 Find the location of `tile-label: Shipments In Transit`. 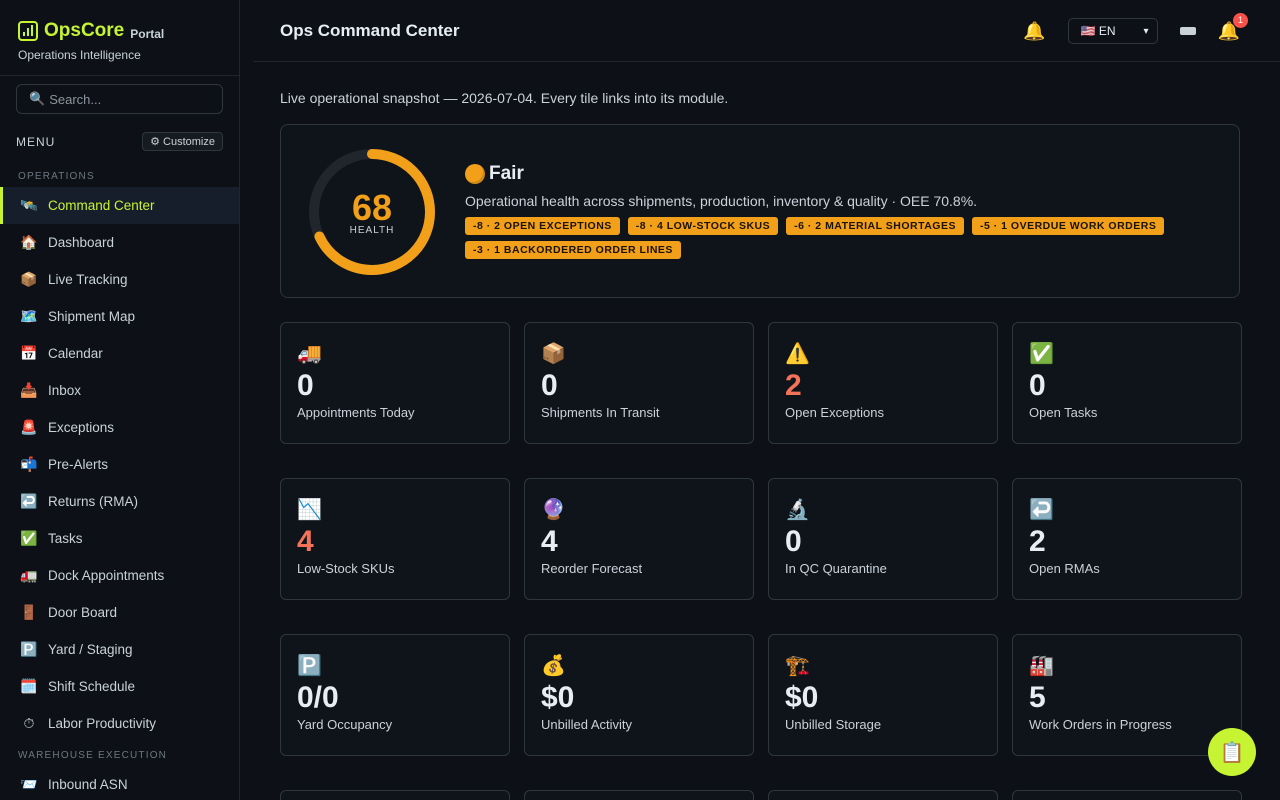

tile-label: Shipments In Transit is located at coordinates (600, 412).